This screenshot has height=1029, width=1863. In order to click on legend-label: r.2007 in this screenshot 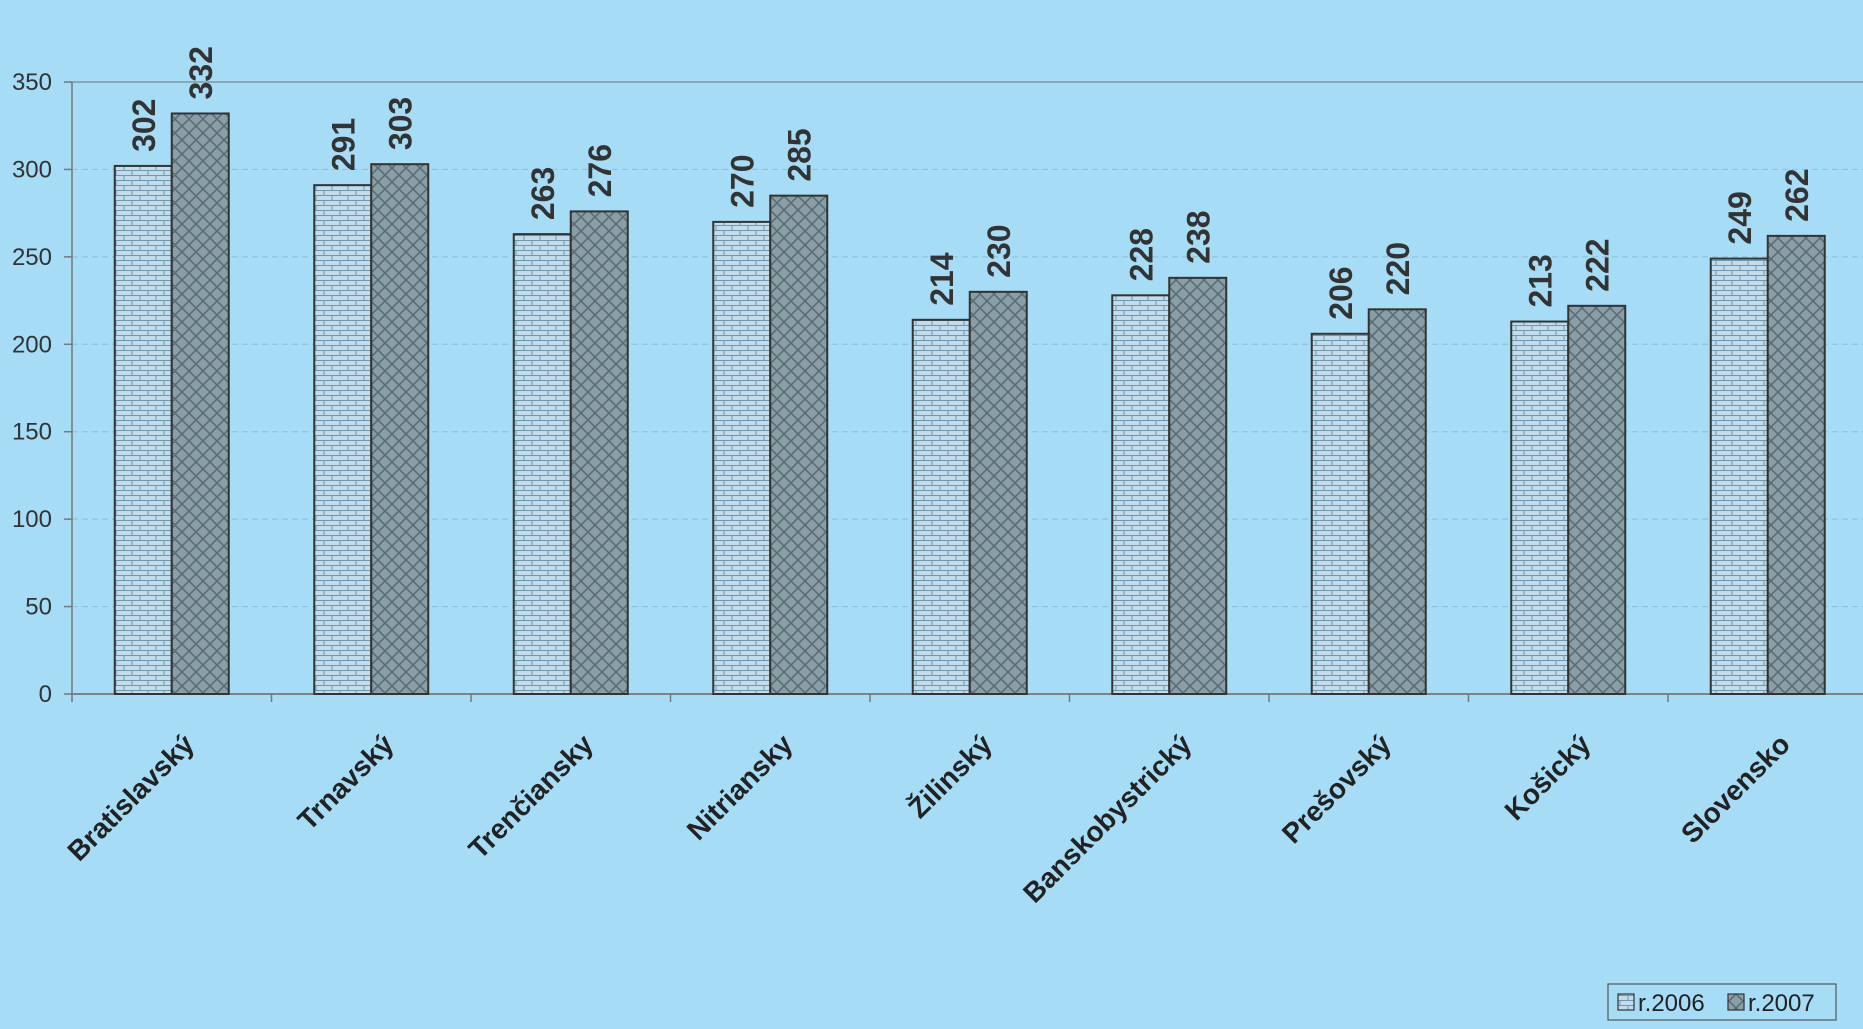, I will do `click(1781, 1003)`.